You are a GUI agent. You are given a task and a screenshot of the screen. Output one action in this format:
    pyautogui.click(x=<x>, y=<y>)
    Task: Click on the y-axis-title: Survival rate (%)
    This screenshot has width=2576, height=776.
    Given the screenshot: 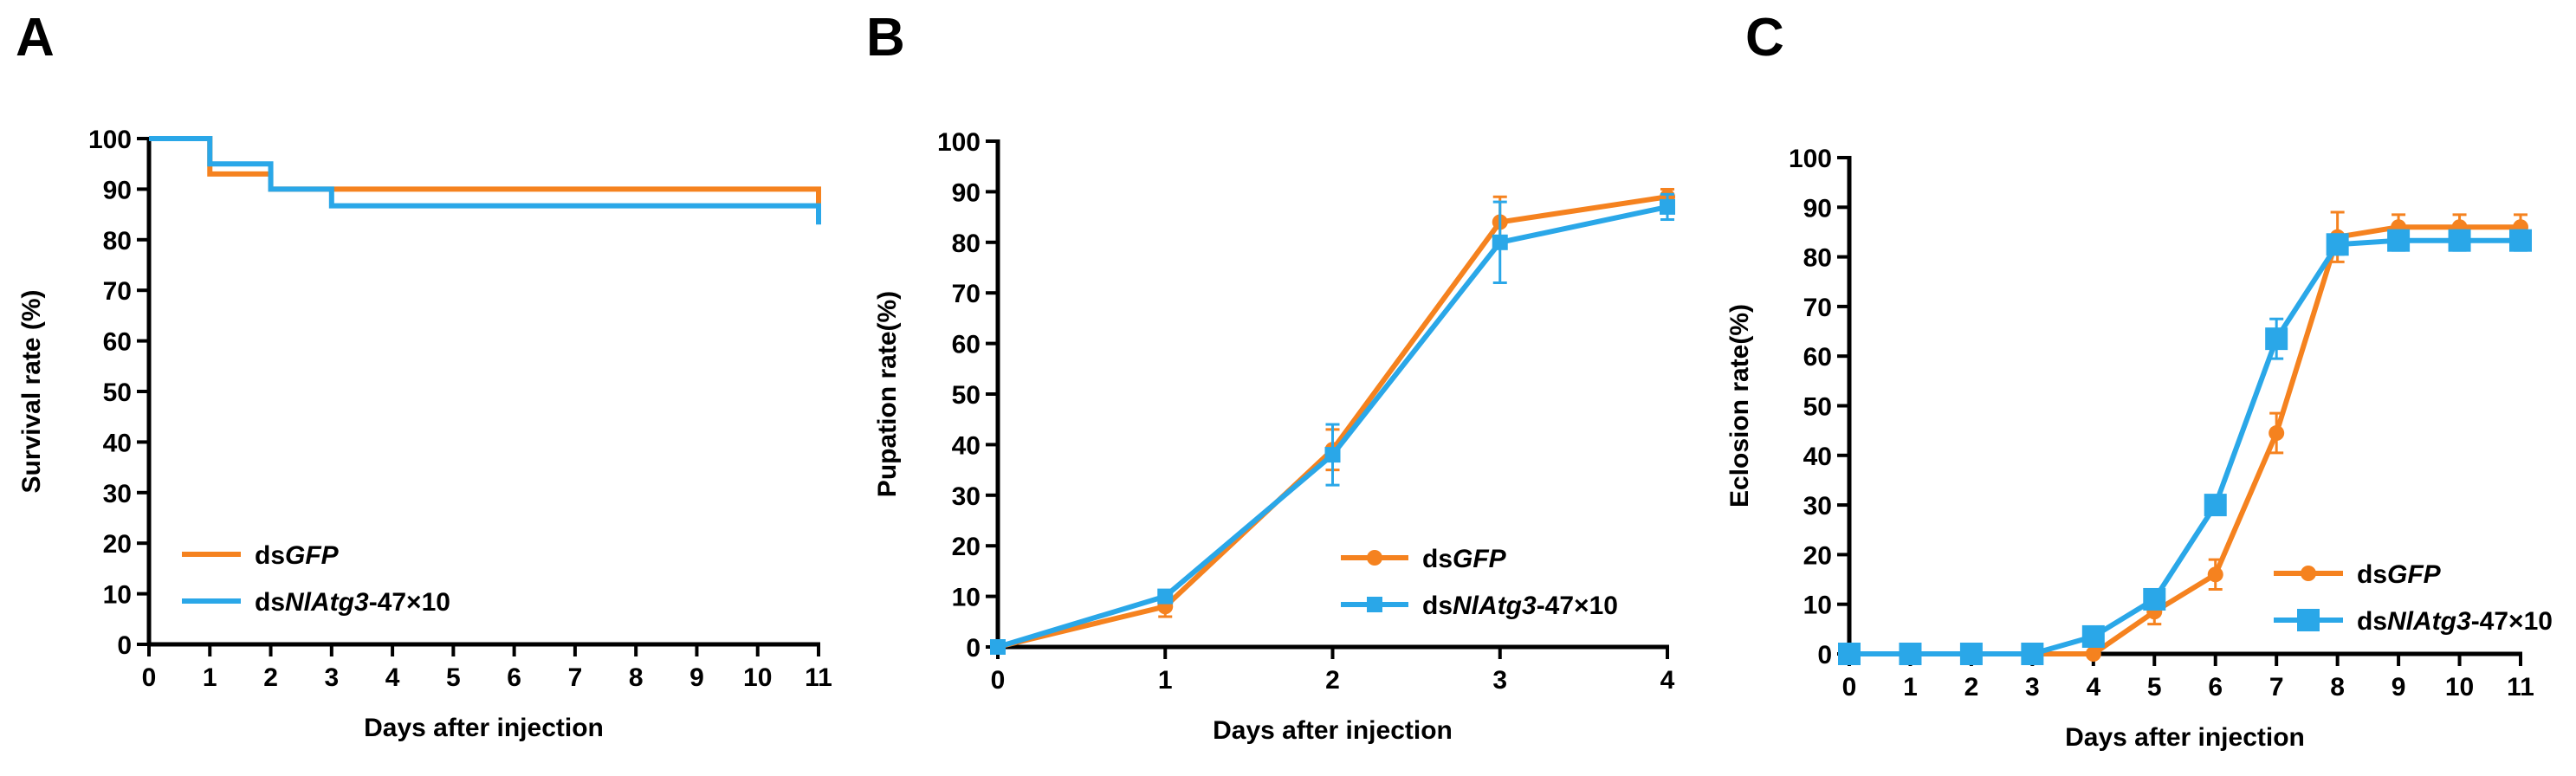 What is the action you would take?
    pyautogui.click(x=31, y=391)
    